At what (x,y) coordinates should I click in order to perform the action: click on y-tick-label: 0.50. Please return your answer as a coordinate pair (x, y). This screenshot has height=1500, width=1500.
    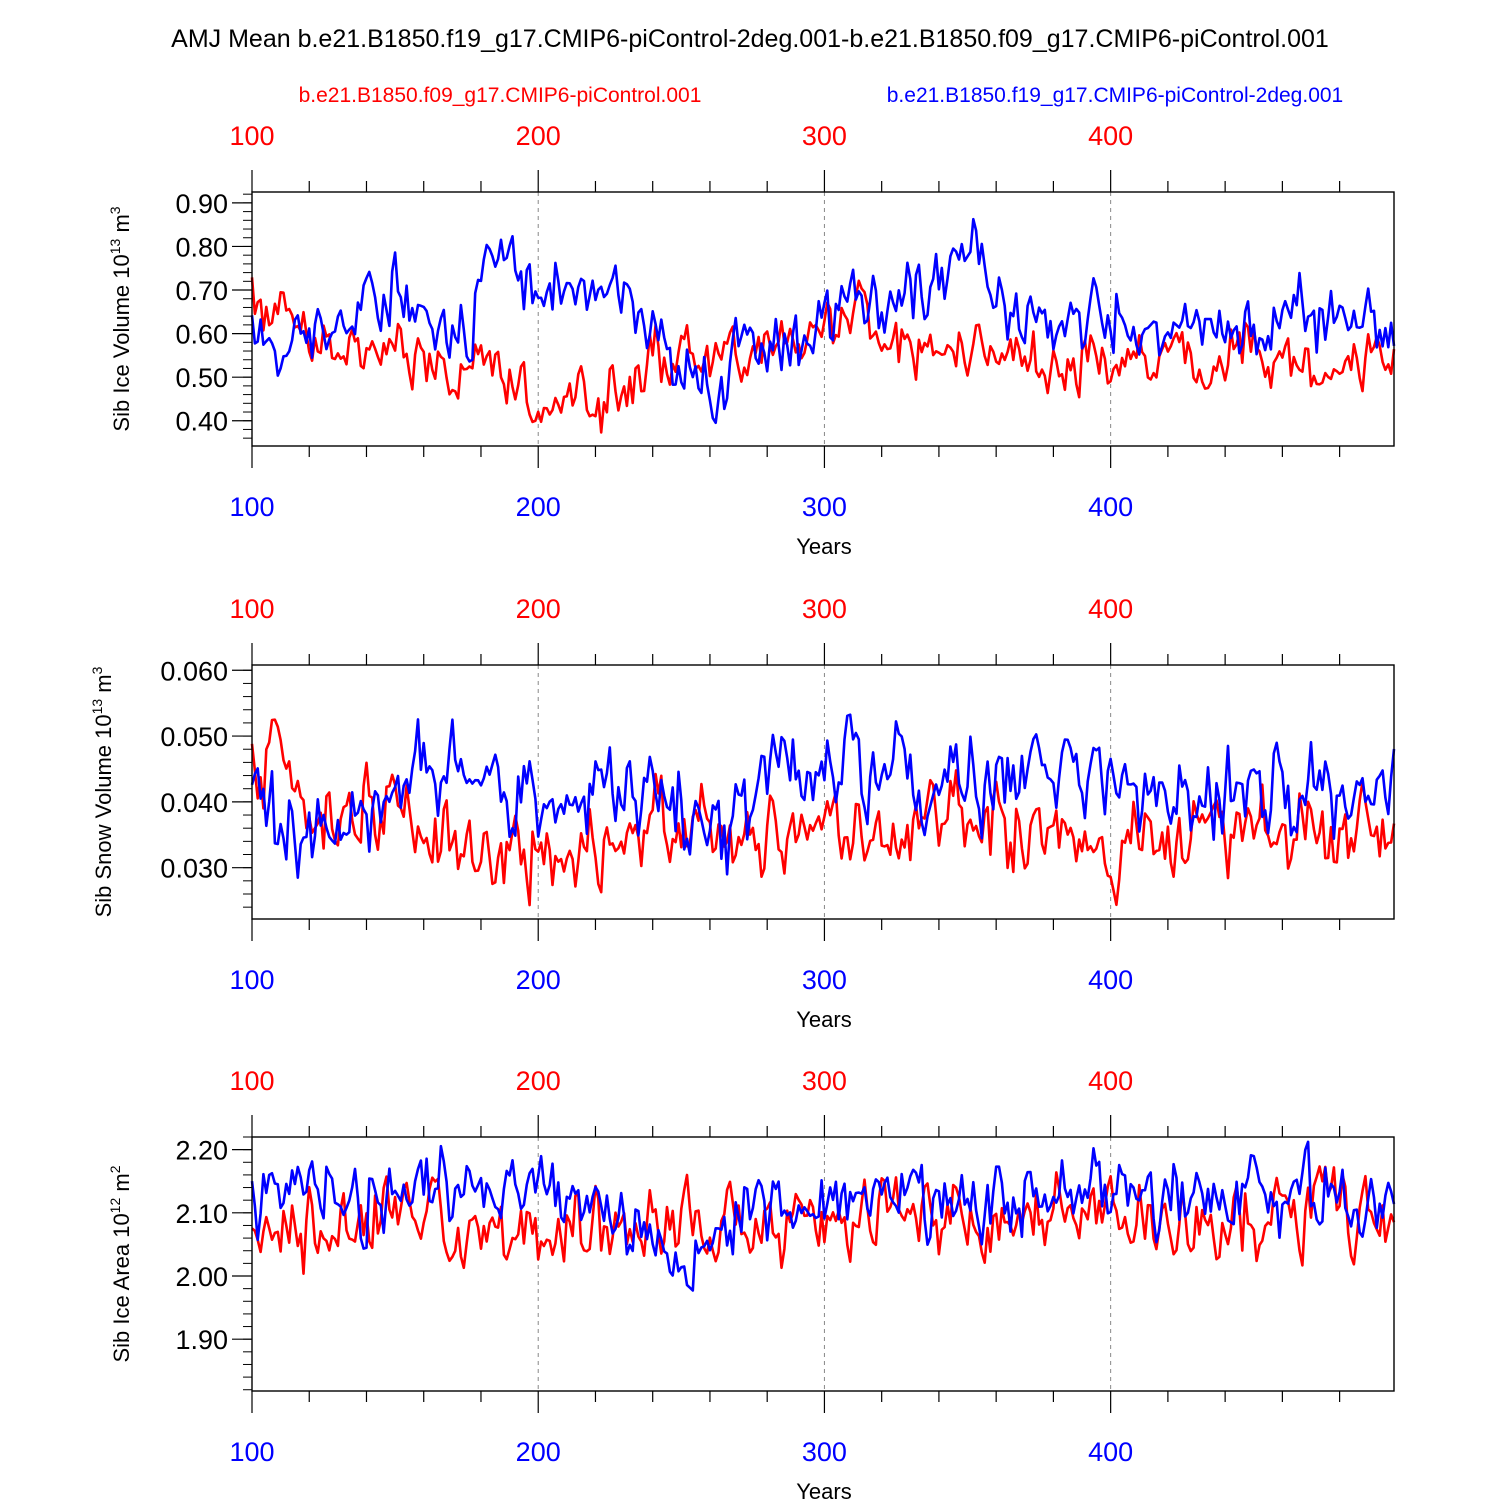
    Looking at the image, I should click on (201, 378).